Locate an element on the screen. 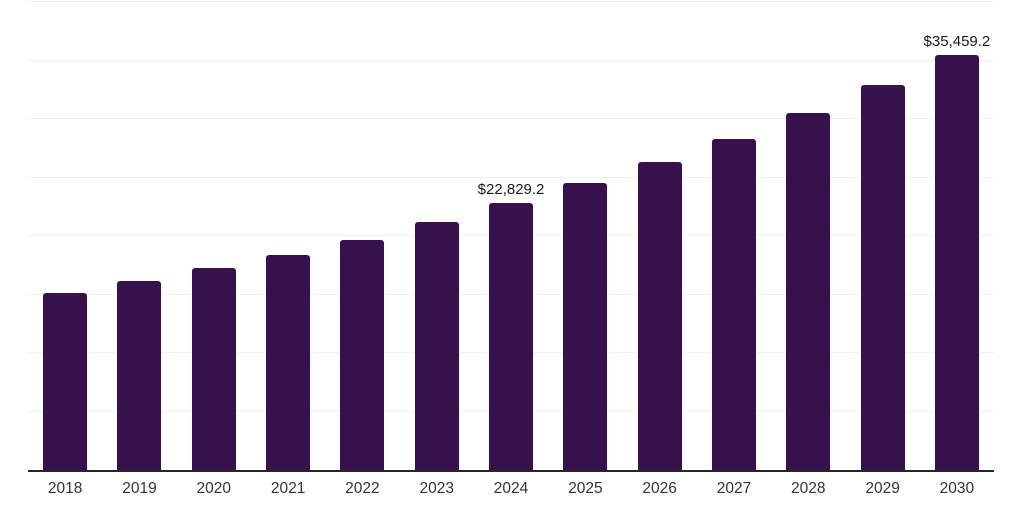 The image size is (1024, 512). bar-slot-2023 is located at coordinates (437, 236).